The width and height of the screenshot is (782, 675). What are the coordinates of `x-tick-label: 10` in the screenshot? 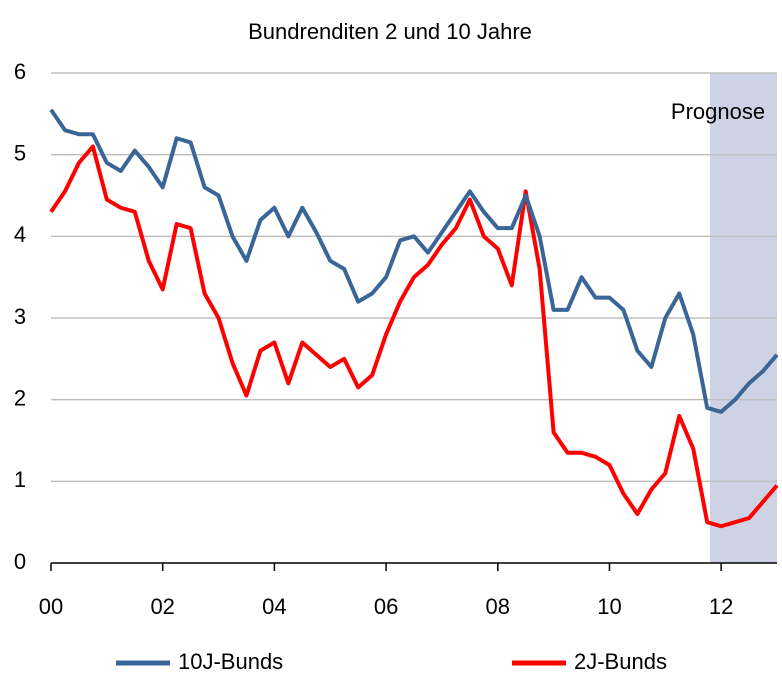 It's located at (609, 606).